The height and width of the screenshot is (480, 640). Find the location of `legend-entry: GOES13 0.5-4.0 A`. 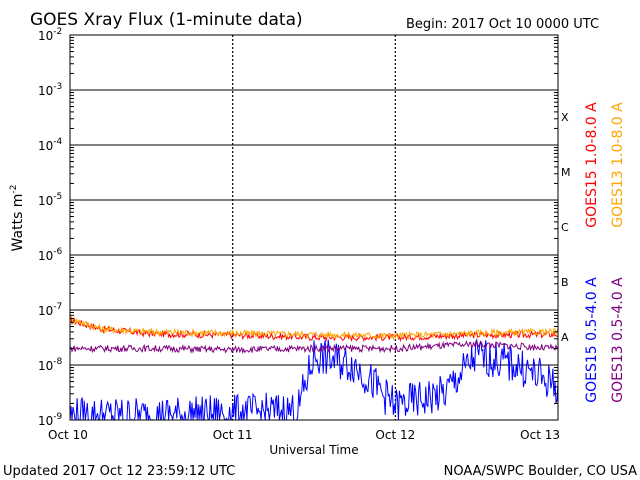

legend-entry: GOES13 0.5-4.0 A is located at coordinates (618, 340).